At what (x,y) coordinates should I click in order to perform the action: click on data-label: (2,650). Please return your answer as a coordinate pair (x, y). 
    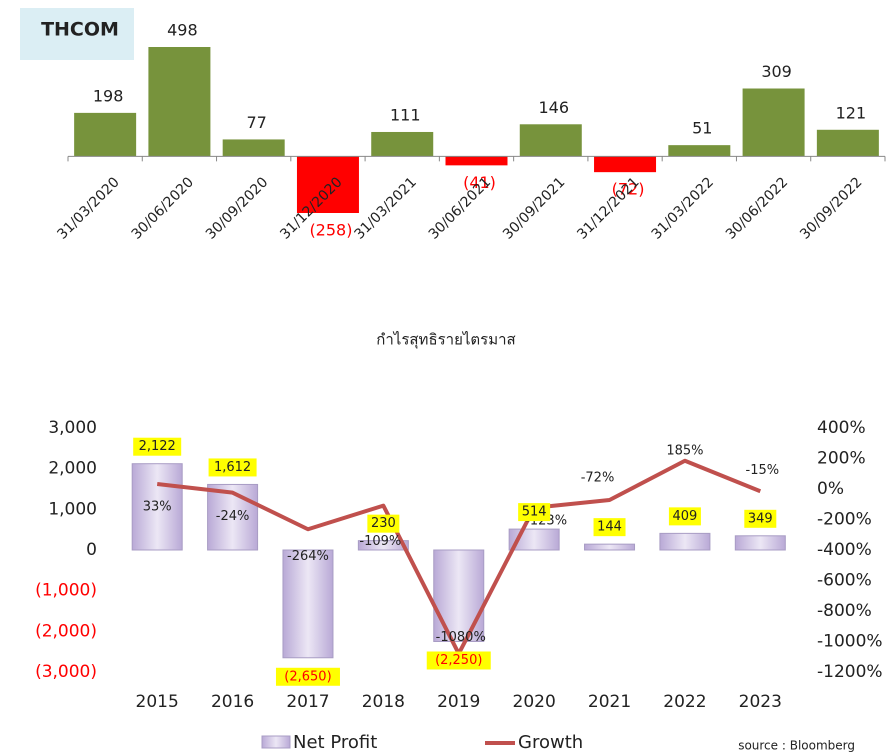
    Looking at the image, I should click on (307, 676).